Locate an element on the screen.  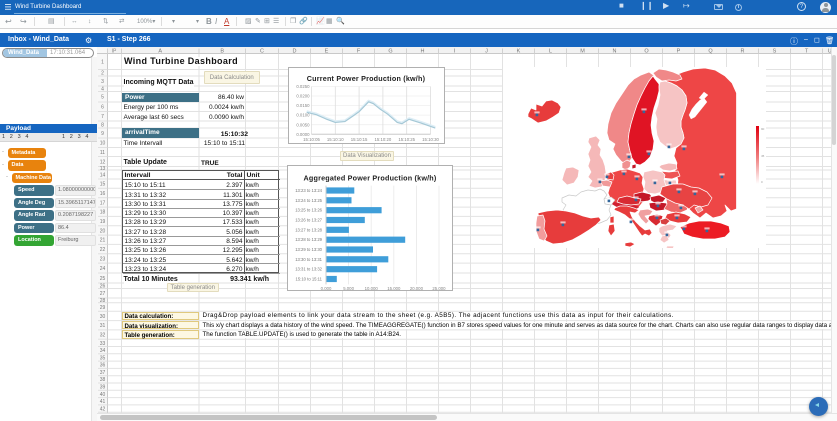
svg-text: 9 is located at coordinates (102, 134).